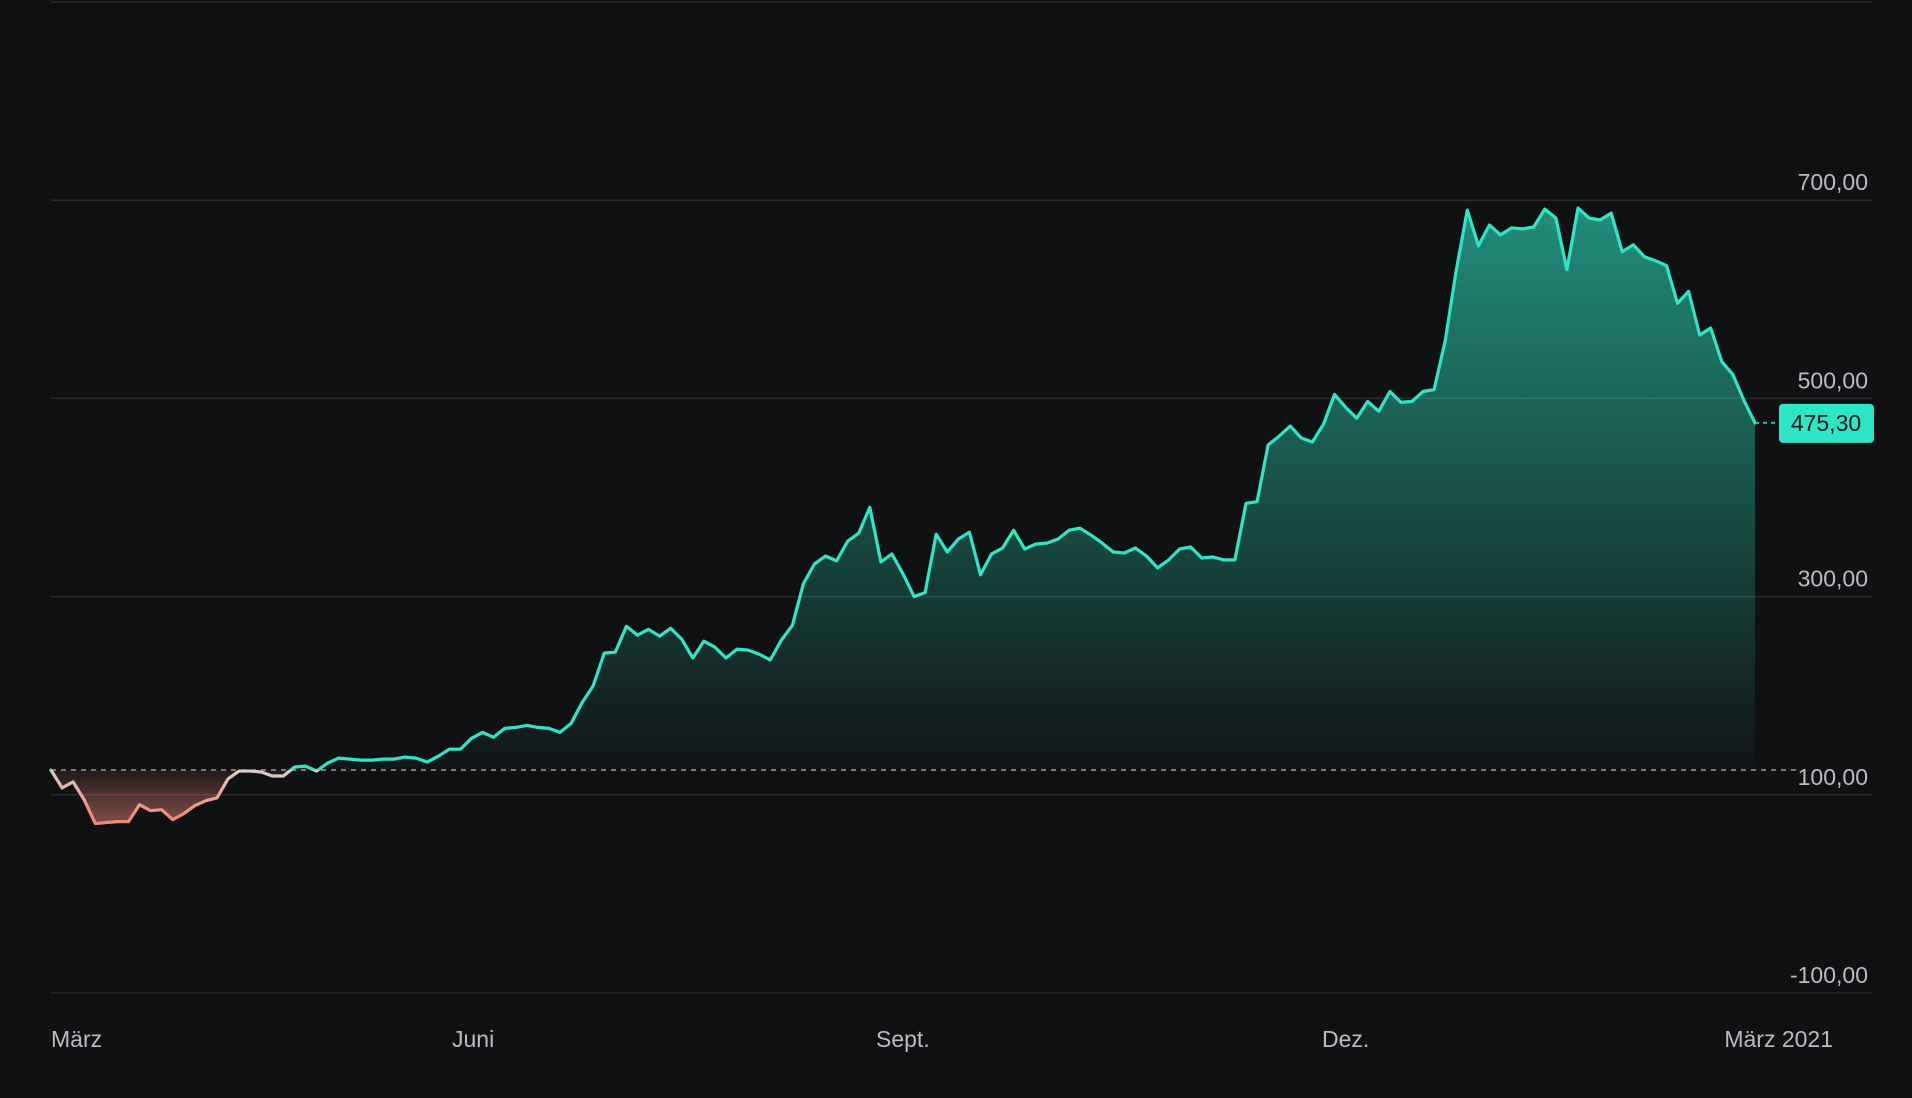 The height and width of the screenshot is (1098, 1912). I want to click on y-tick-label: -100,00, so click(1829, 975).